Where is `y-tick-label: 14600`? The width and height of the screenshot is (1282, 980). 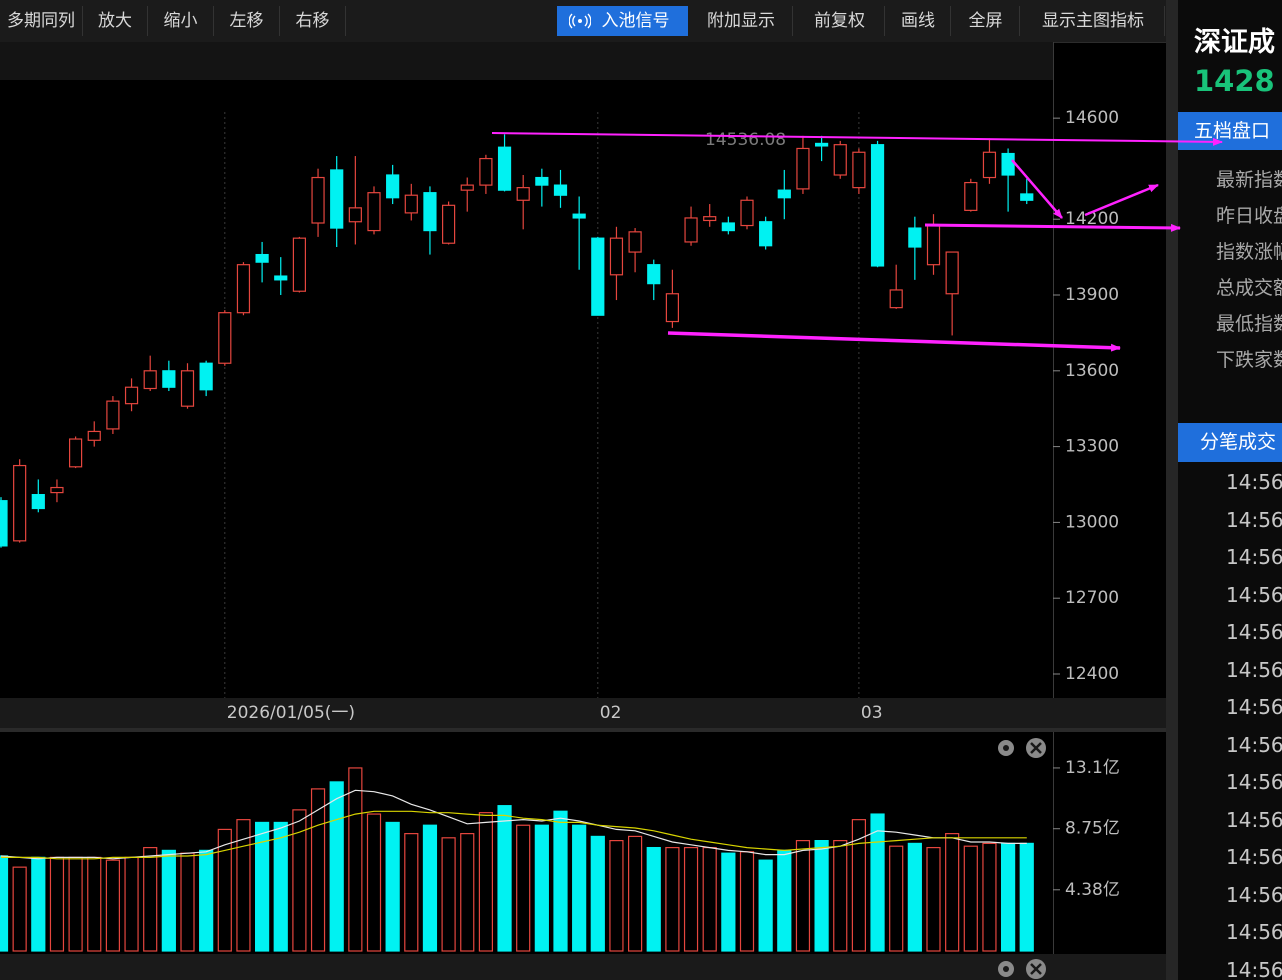 y-tick-label: 14600 is located at coordinates (1092, 118).